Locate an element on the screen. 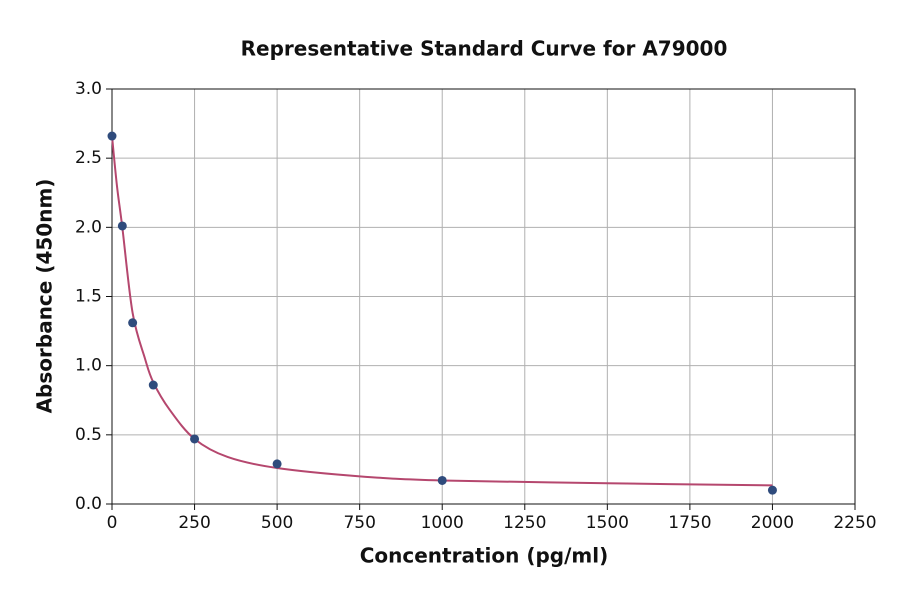 This screenshot has width=900, height=594. y-tick-label: 2.5 is located at coordinates (88, 158).